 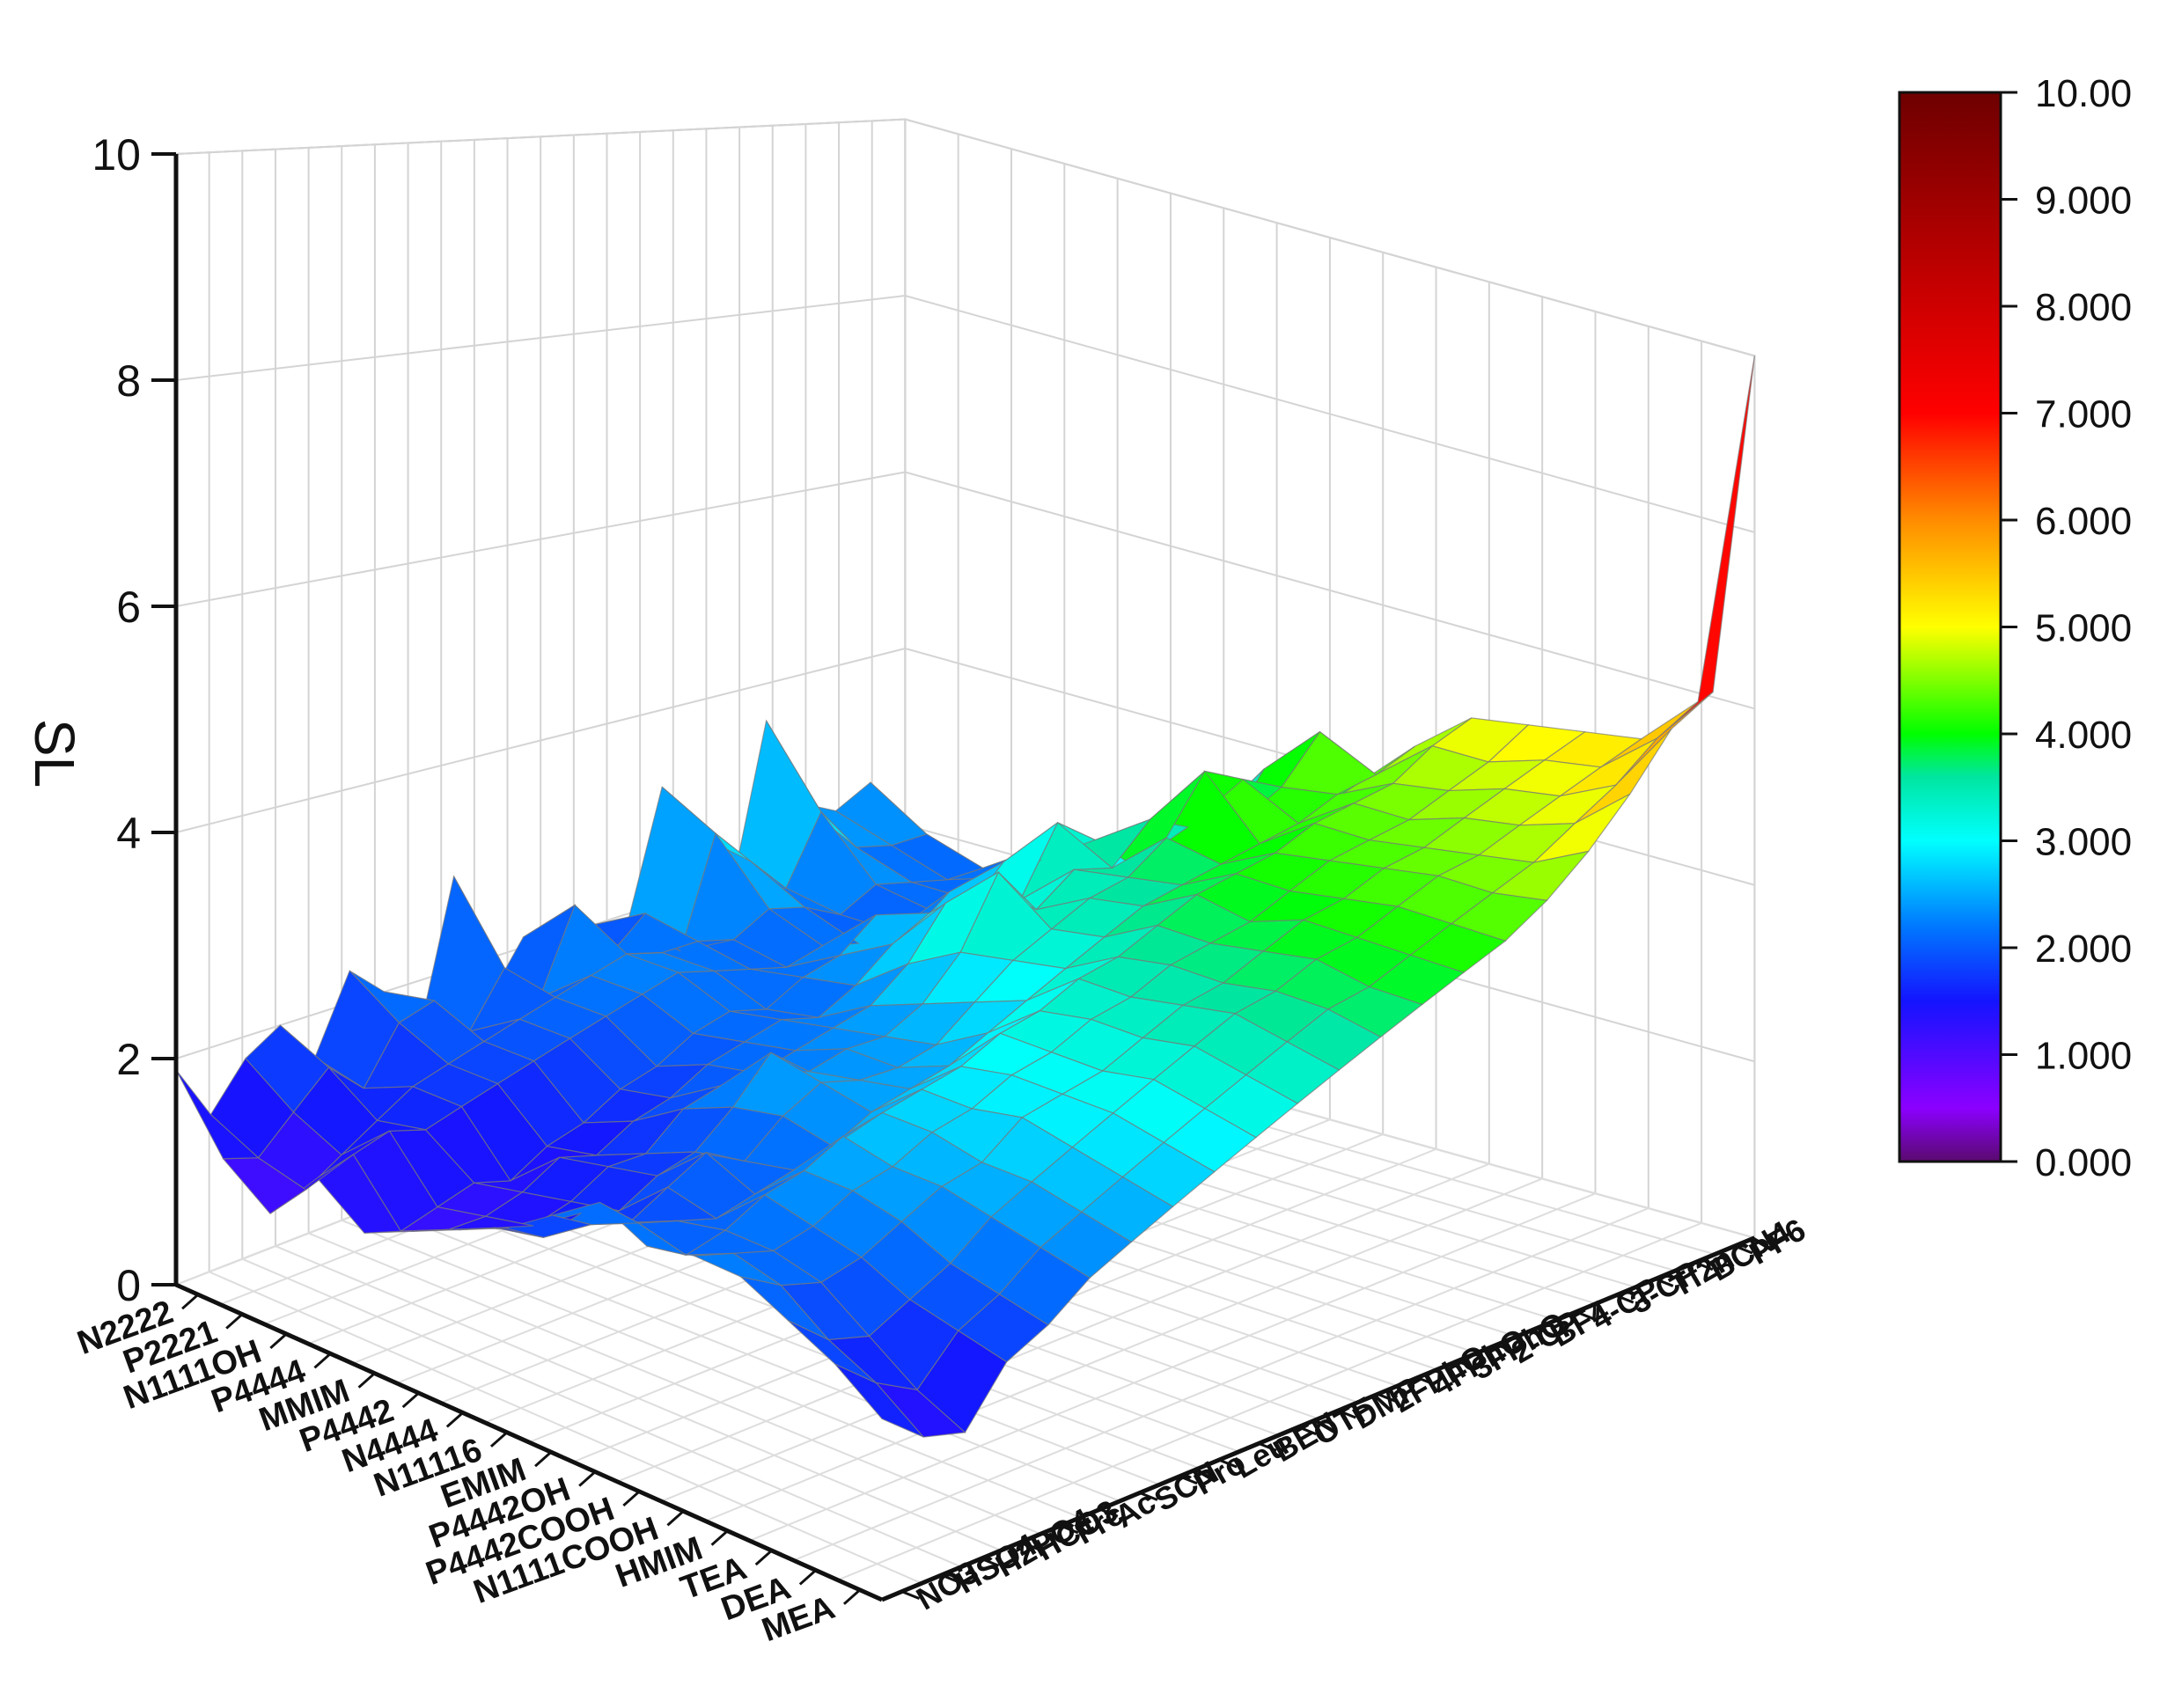 What do you see at coordinates (2083, 414) in the screenshot?
I see `colorbar-tick-label: 7.000` at bounding box center [2083, 414].